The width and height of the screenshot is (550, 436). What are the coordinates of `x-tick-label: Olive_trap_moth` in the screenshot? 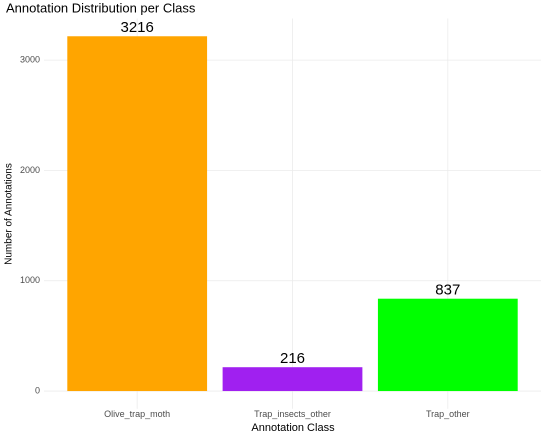 It's located at (137, 414).